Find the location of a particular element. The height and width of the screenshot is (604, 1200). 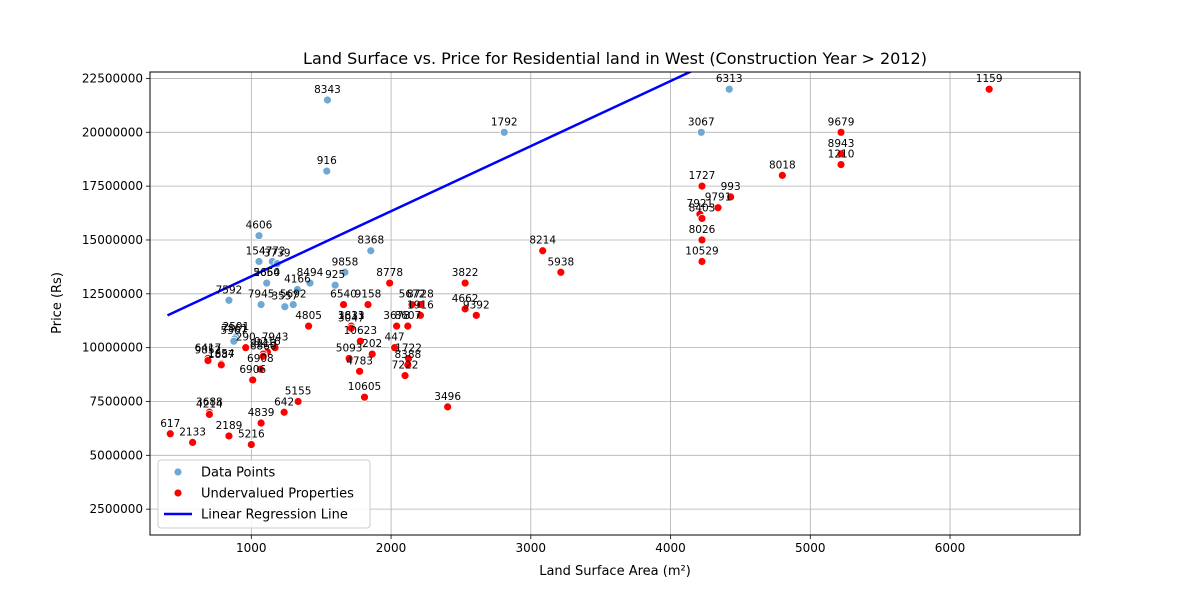

x-tick-label: 3000 is located at coordinates (531, 548).